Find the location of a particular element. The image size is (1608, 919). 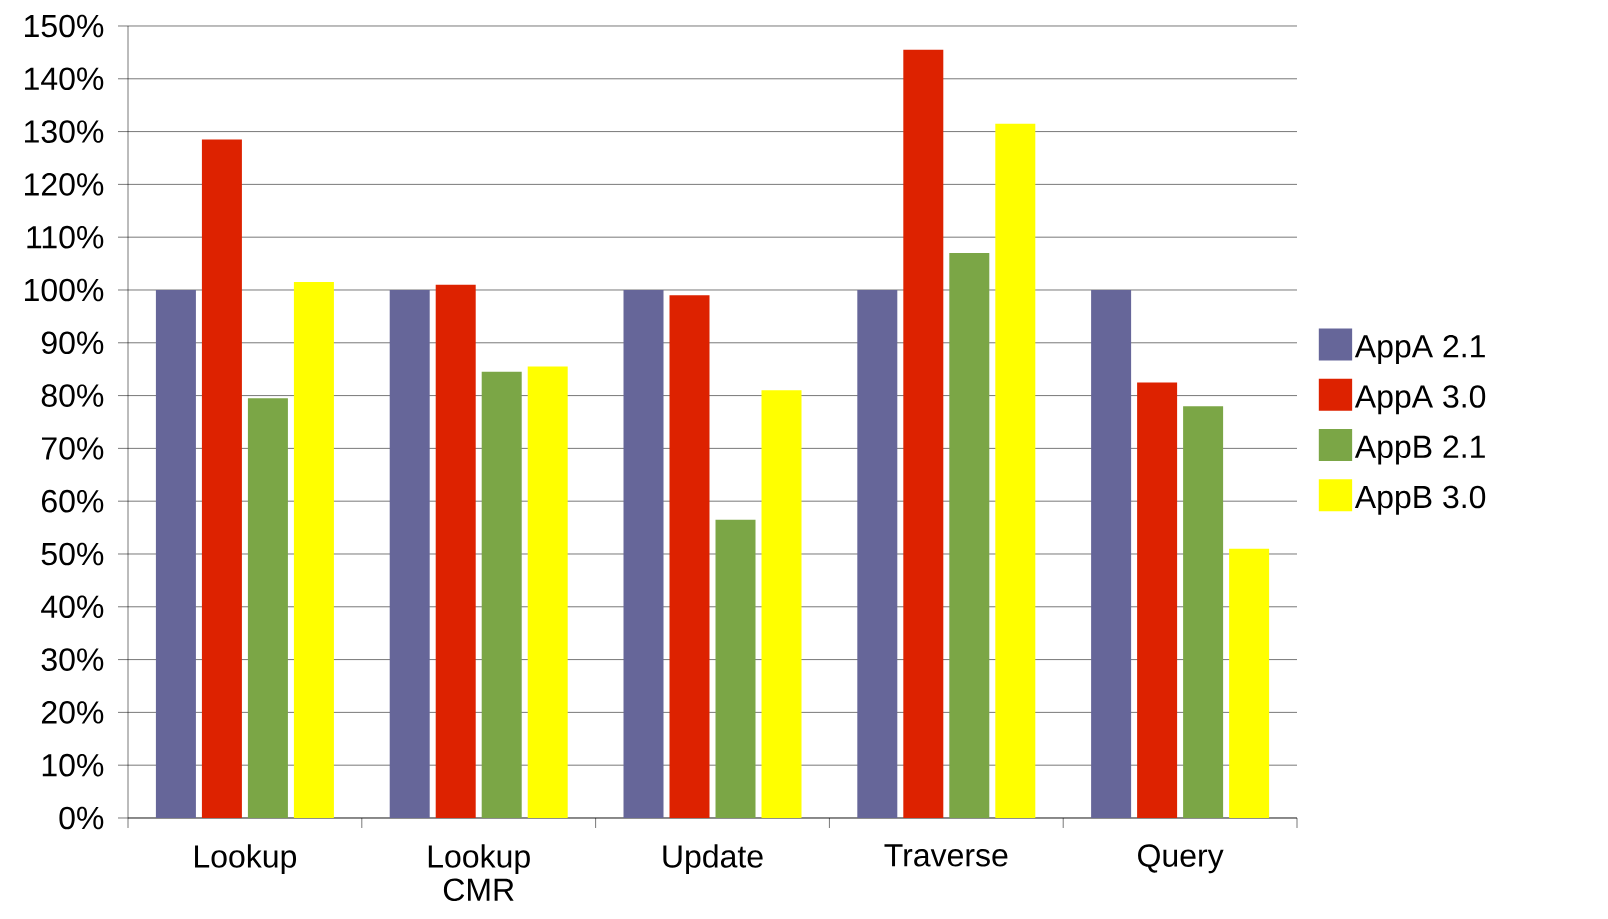

y-tick-label: 150% is located at coordinates (64, 26).